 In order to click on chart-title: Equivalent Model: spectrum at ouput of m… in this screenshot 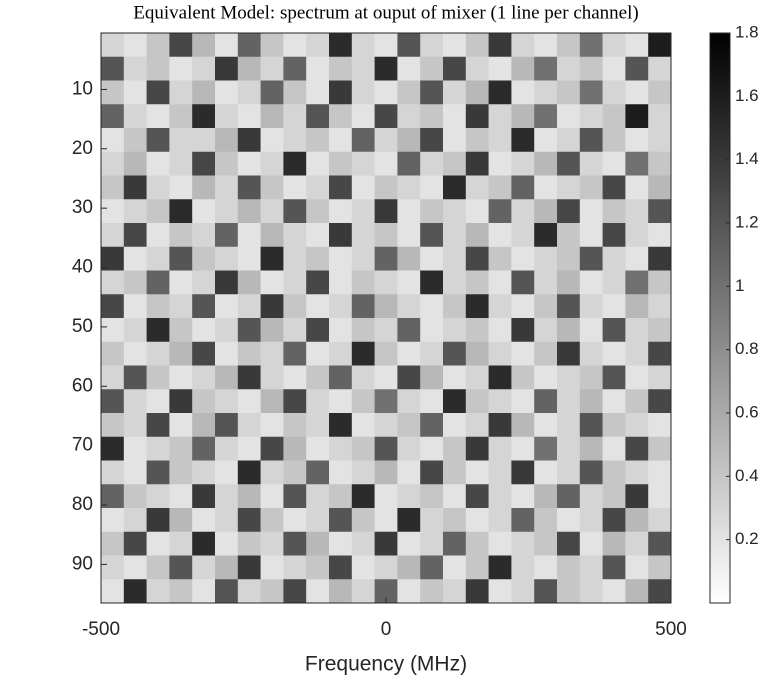, I will do `click(385, 12)`.